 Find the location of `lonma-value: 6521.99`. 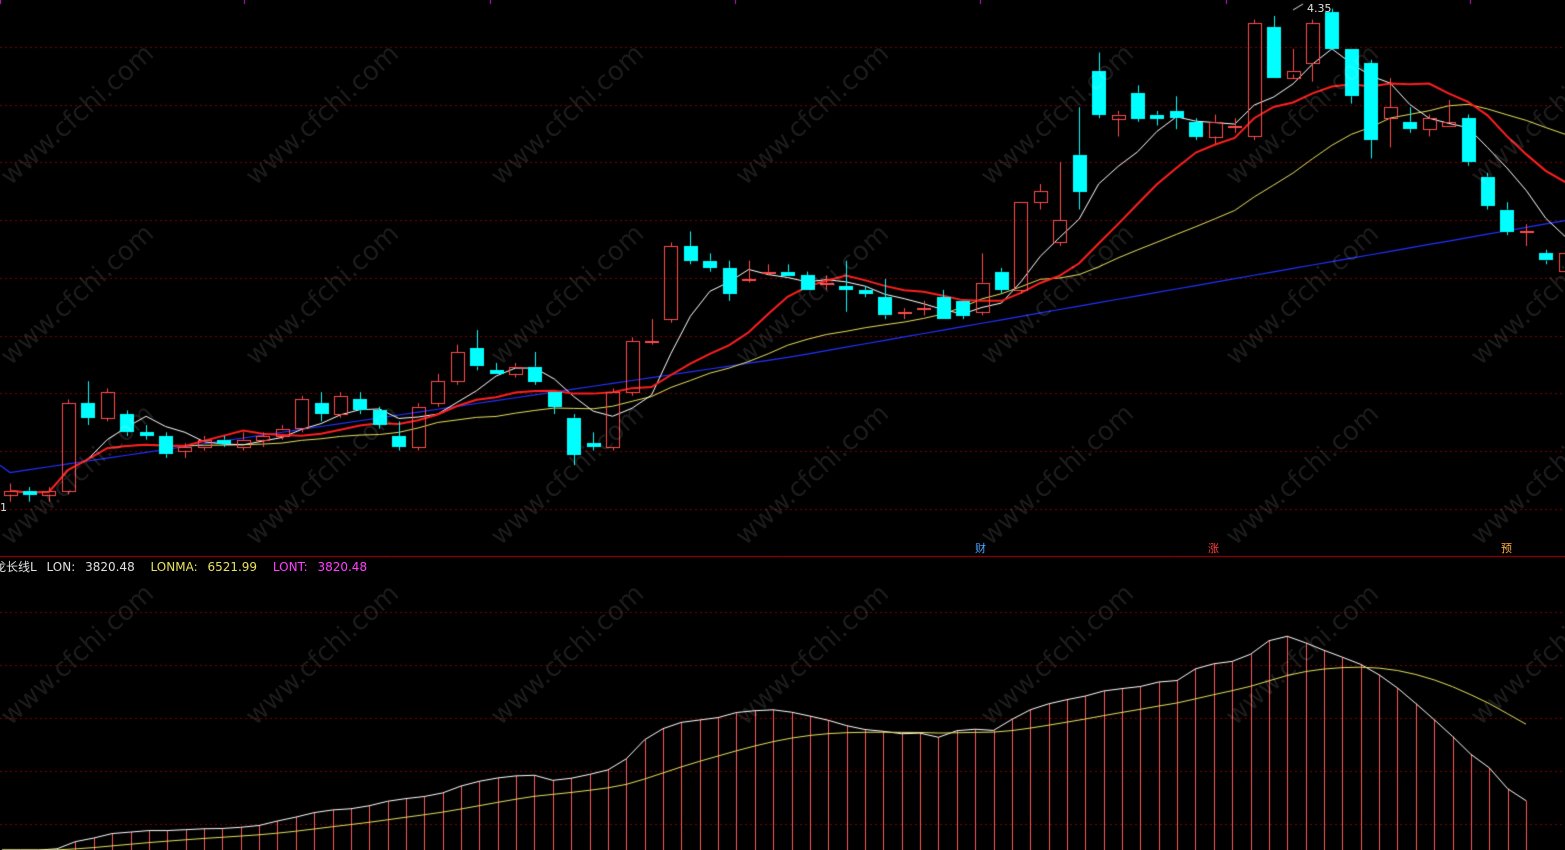

lonma-value: 6521.99 is located at coordinates (232, 567).